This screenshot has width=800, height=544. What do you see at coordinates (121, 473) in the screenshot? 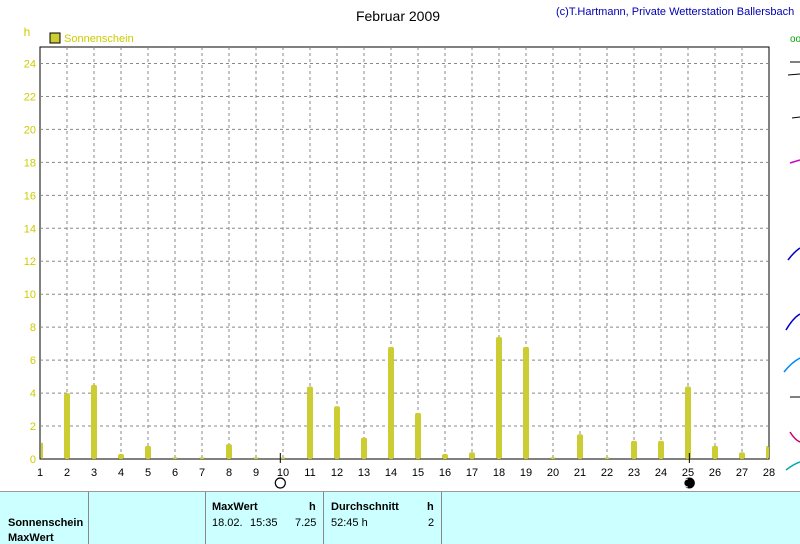
I see `x-tick-label: 4` at bounding box center [121, 473].